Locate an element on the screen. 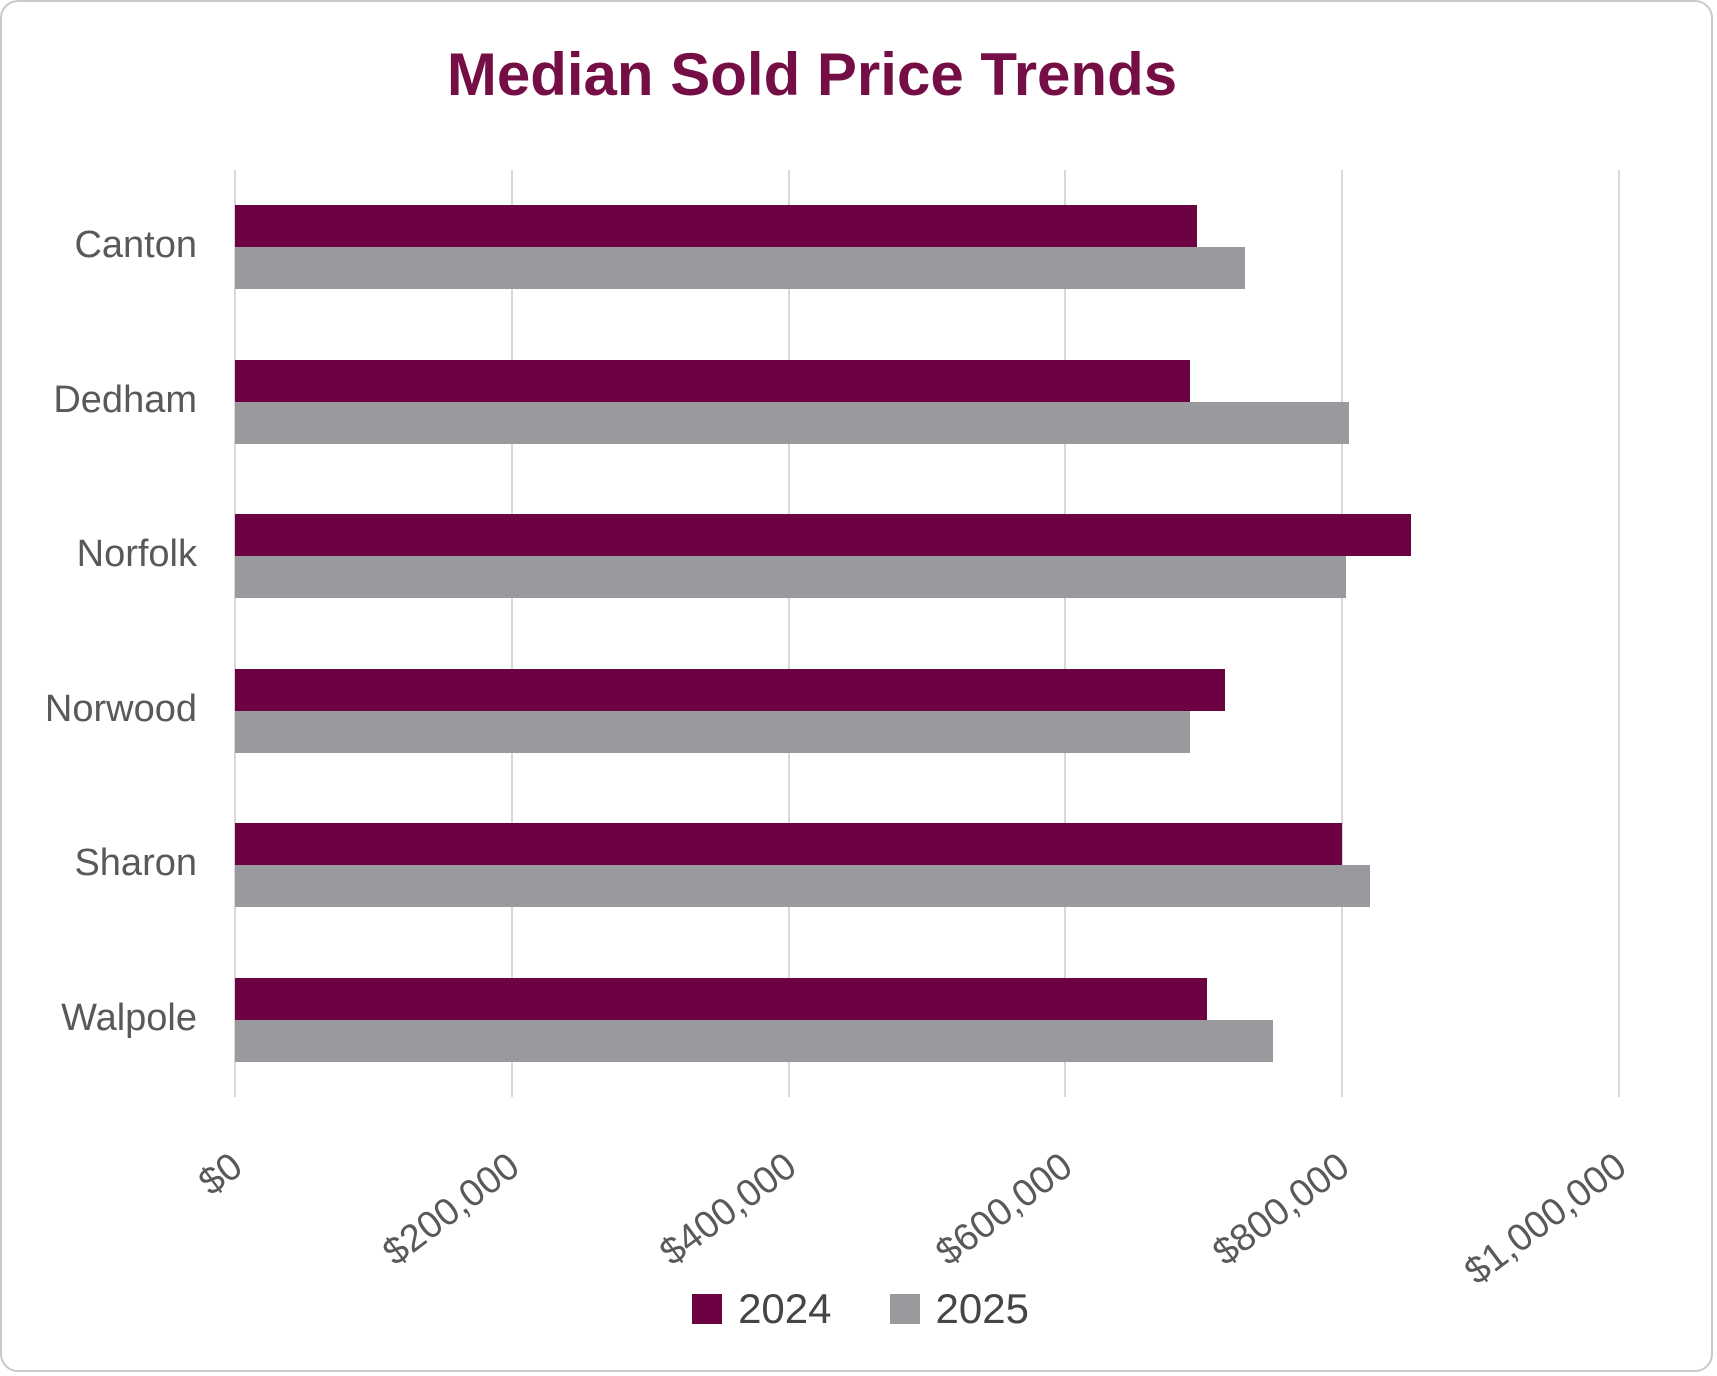 This screenshot has width=1717, height=1376. legend-item-2024: 2024 is located at coordinates (762, 1309).